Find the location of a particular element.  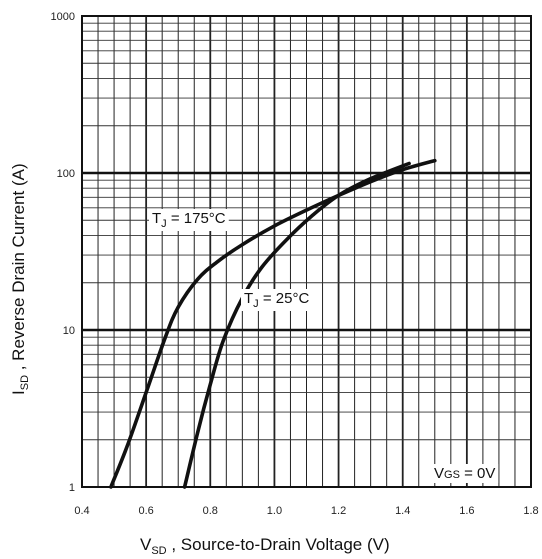

vgs-annotation: VGS = 0V is located at coordinates (464, 473).